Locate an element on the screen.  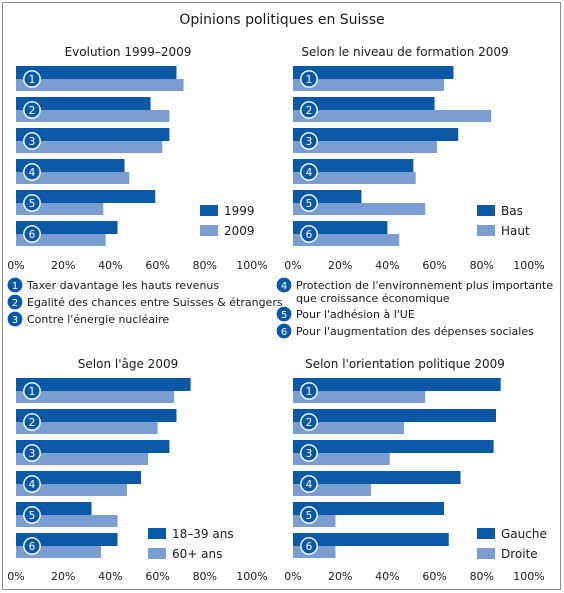
chart-title: Selon le niveau de formation 2009 is located at coordinates (404, 52).